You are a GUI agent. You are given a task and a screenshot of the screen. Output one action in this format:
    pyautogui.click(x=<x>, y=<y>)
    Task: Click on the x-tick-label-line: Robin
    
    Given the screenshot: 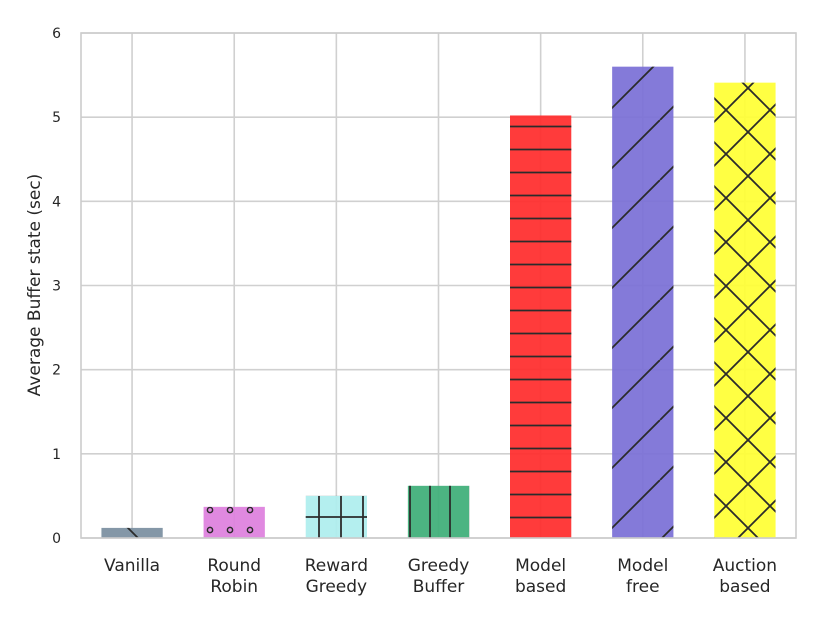 What is the action you would take?
    pyautogui.click(x=234, y=587)
    